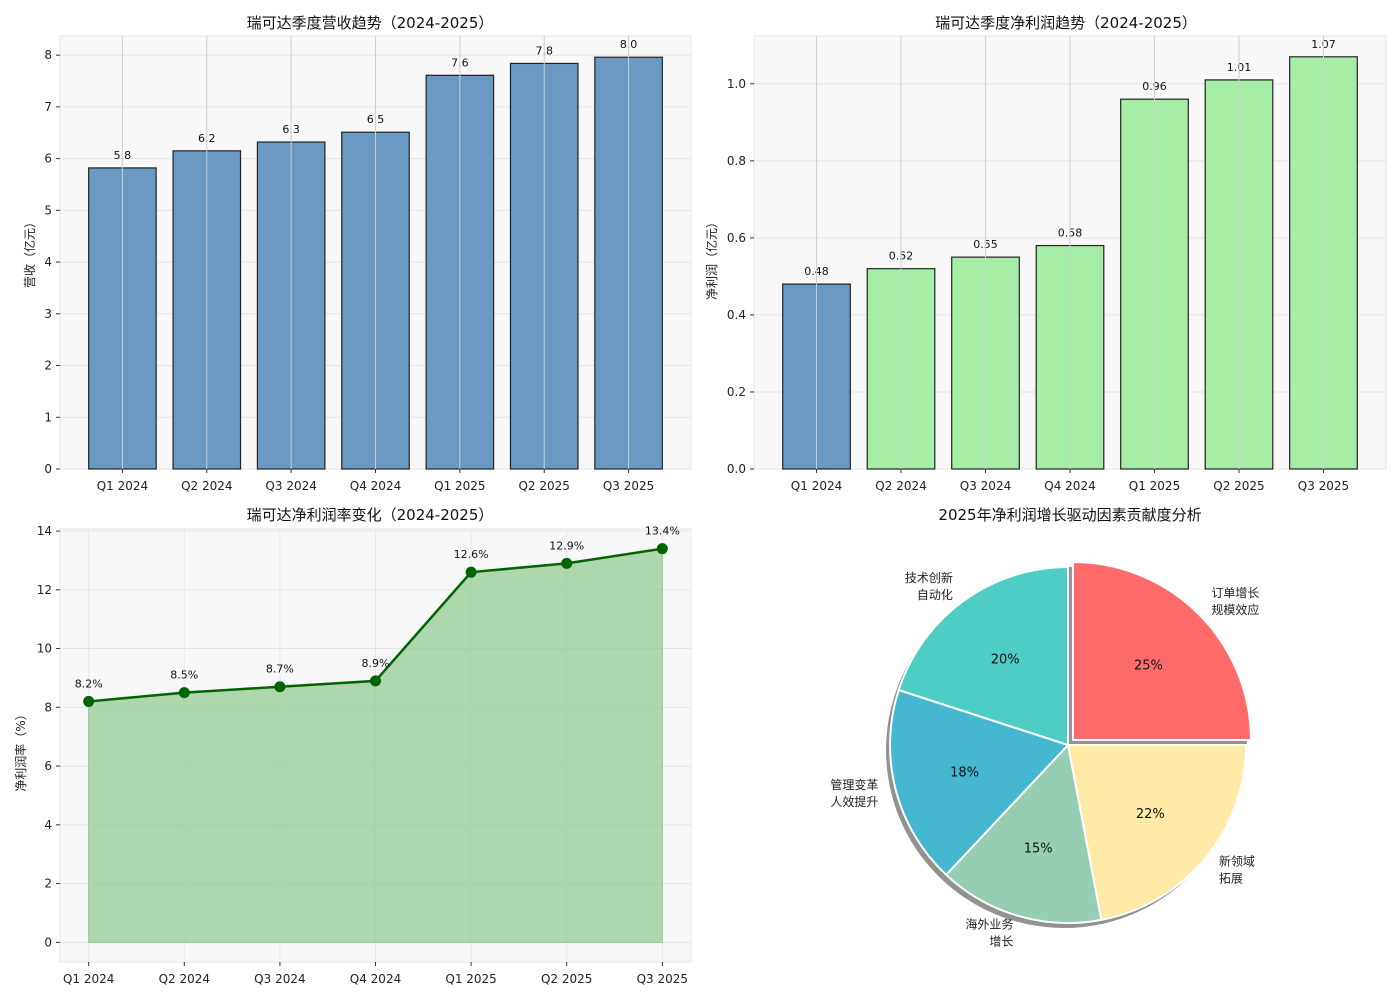 The image size is (1400, 1000). Describe the element at coordinates (543, 486) in the screenshot. I see `revenue-x-tick-label: Q2 2025` at that location.